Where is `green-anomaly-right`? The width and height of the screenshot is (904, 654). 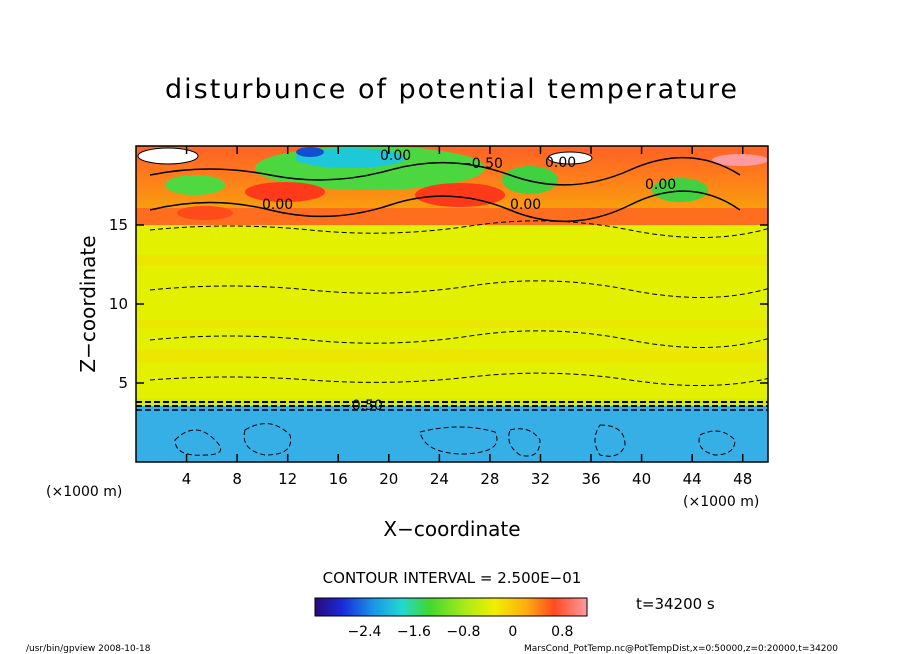 green-anomaly-right is located at coordinates (530, 180).